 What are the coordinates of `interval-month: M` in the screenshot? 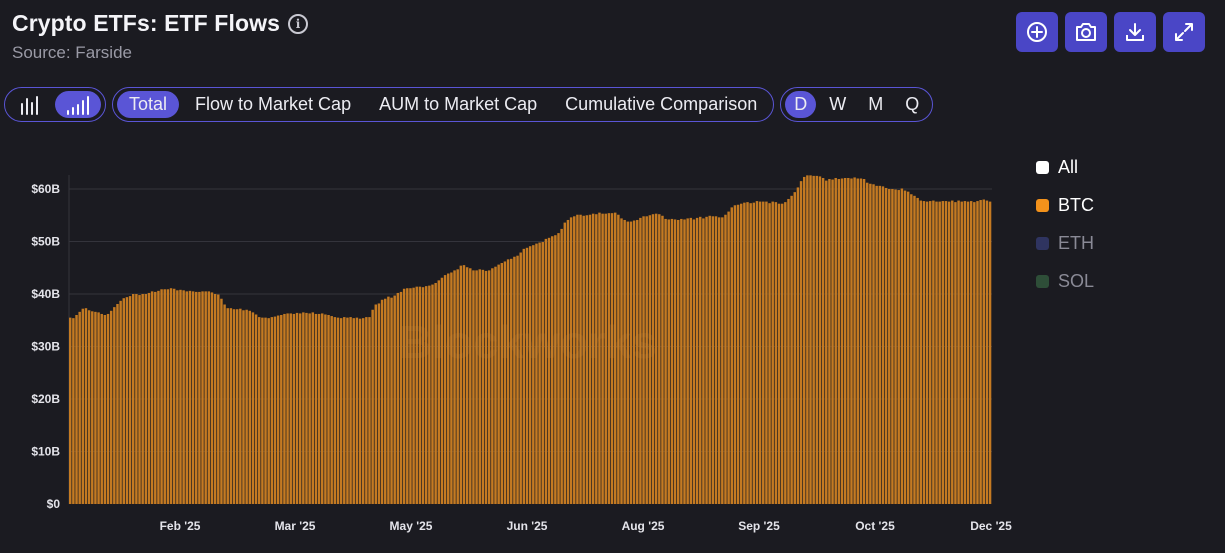 It's located at (876, 104).